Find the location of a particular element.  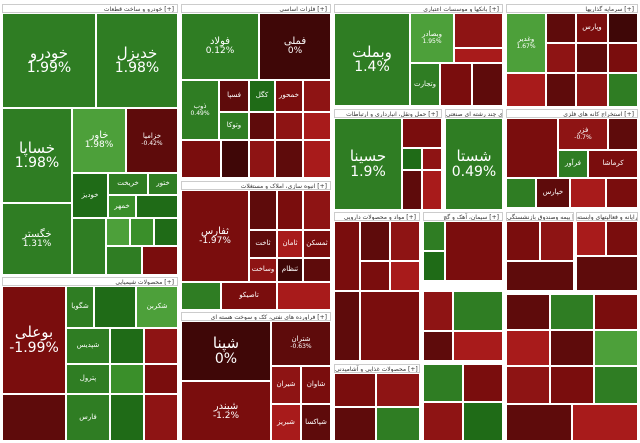

stock-tile: شکربن is located at coordinates (157, 307).